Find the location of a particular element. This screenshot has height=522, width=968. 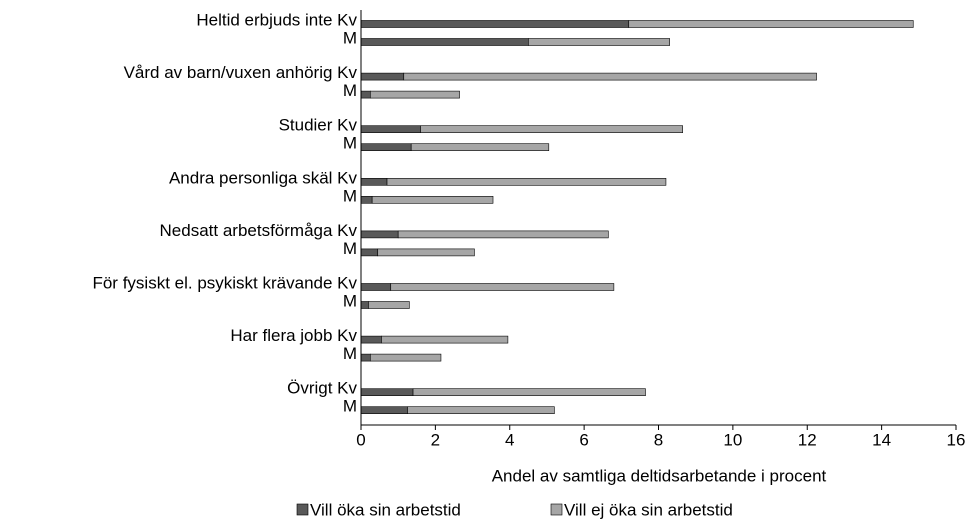

x-tick-label: 8 is located at coordinates (658, 439).